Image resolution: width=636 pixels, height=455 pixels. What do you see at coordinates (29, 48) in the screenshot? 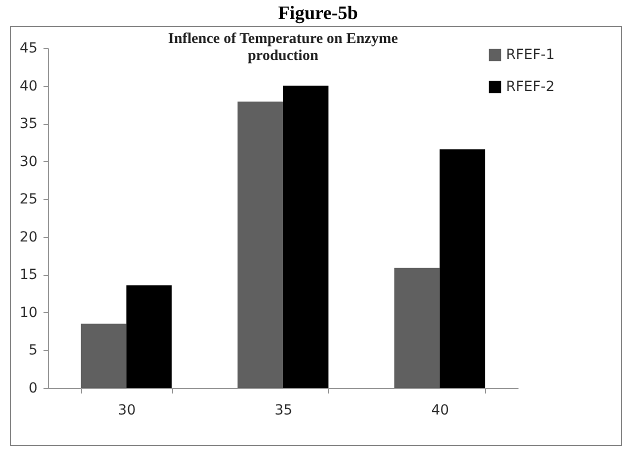
I see `y-tick-label: 45` at bounding box center [29, 48].